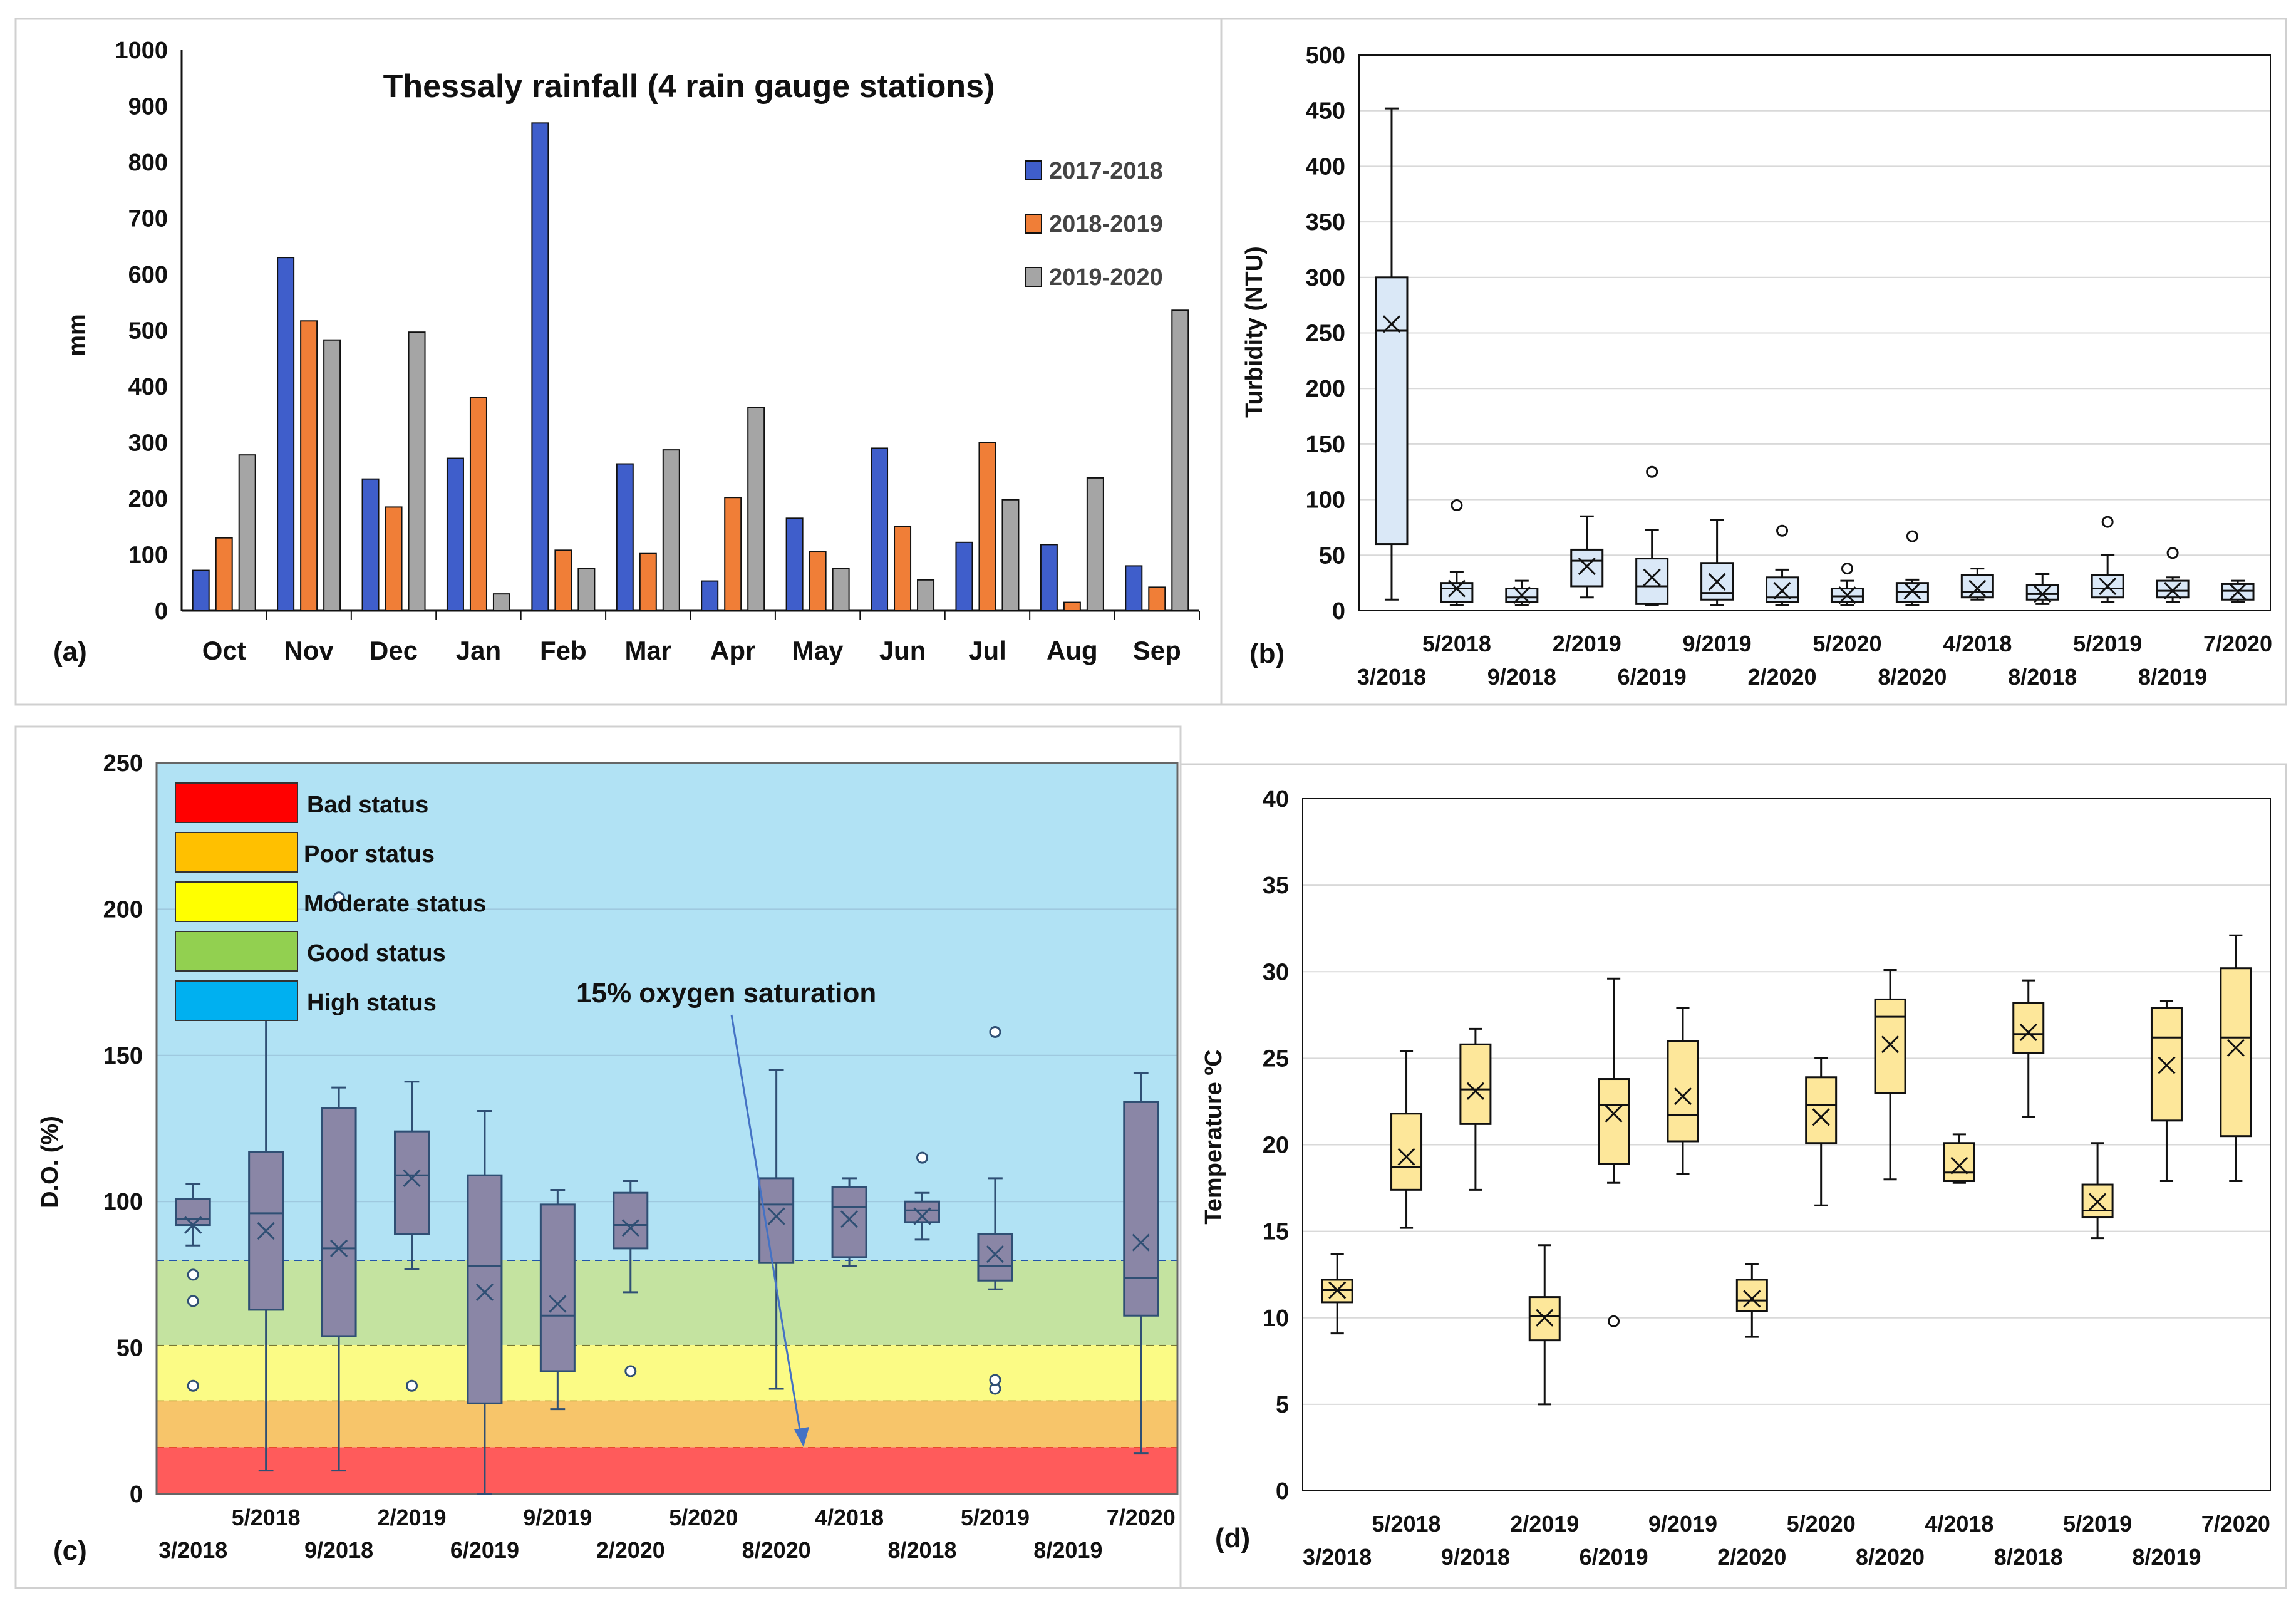 The width and height of the screenshot is (2296, 1608). Describe the element at coordinates (630, 1550) in the screenshot. I see `x-tick-label: 2/2020` at that location.